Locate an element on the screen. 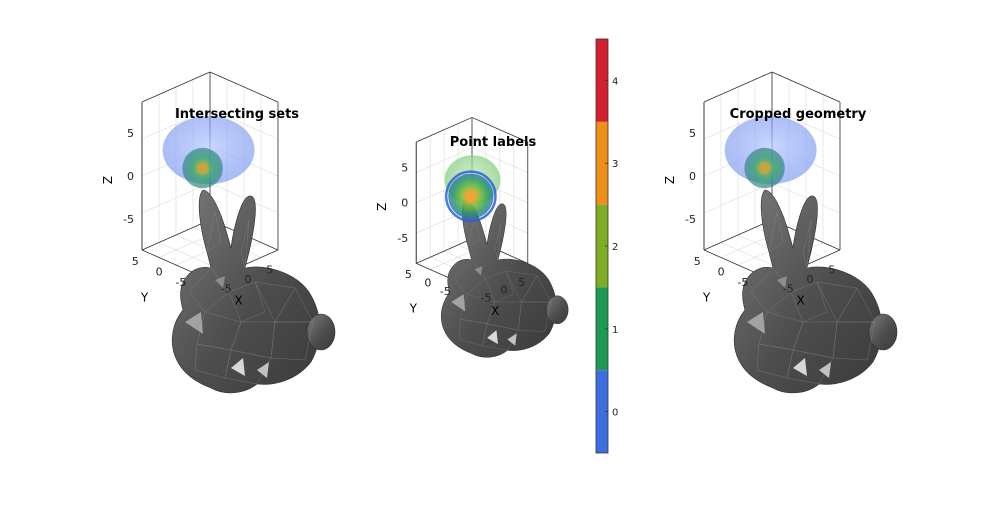 Image resolution: width=1000 pixels, height=510 pixels. colorbar-tick-label: 0 is located at coordinates (615, 413).